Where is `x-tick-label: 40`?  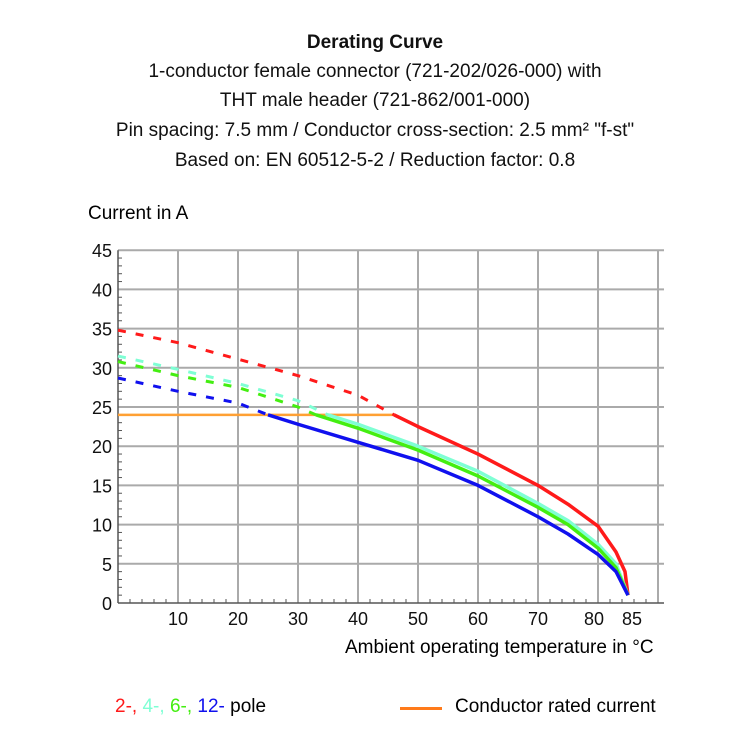
x-tick-label: 40 is located at coordinates (358, 619).